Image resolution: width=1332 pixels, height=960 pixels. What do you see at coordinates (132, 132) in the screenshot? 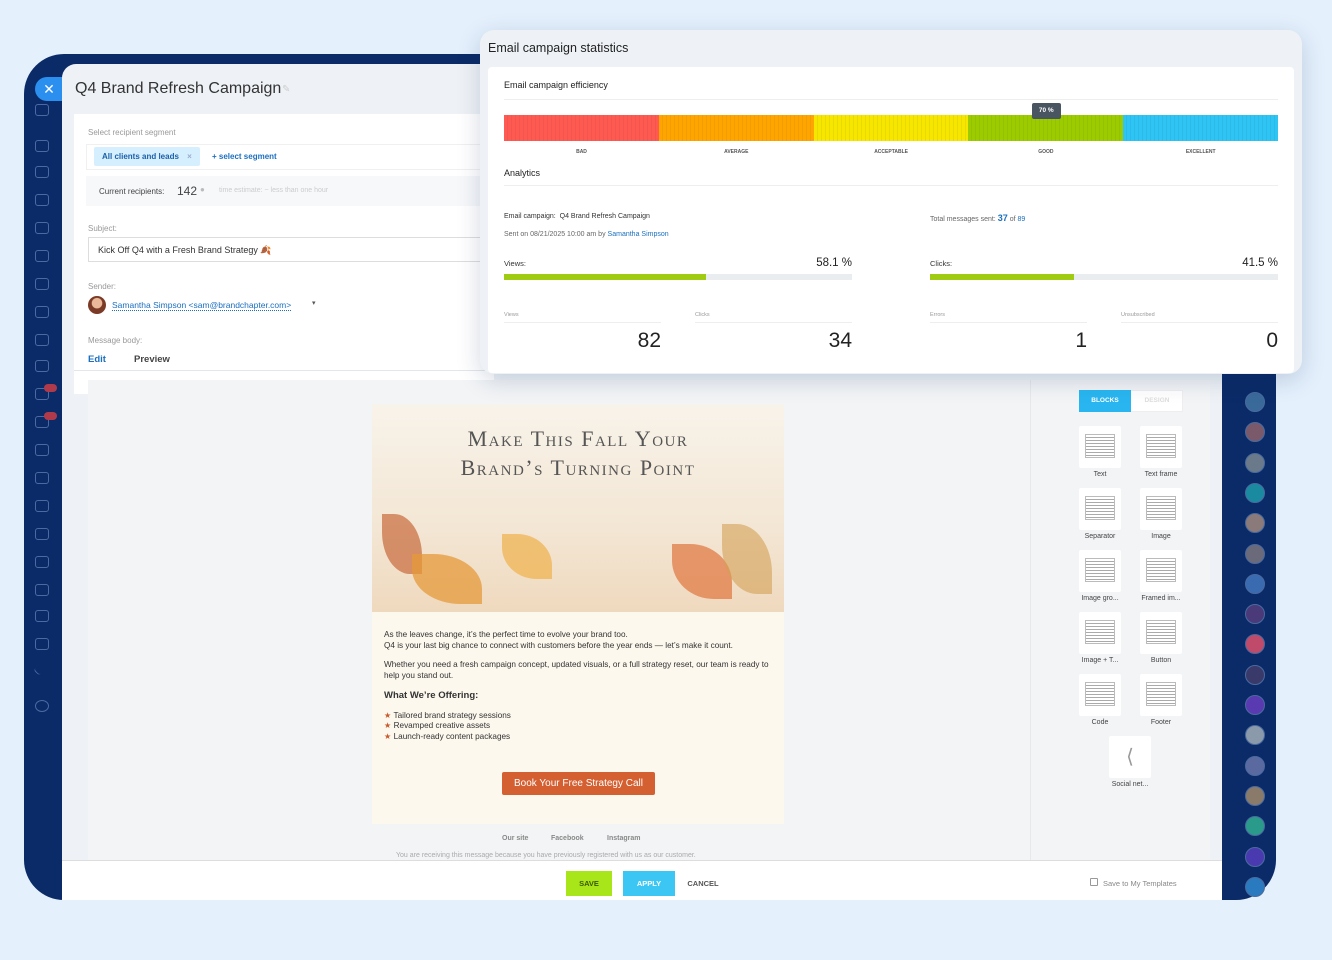
I see `segment-label: Select recipient segment` at bounding box center [132, 132].